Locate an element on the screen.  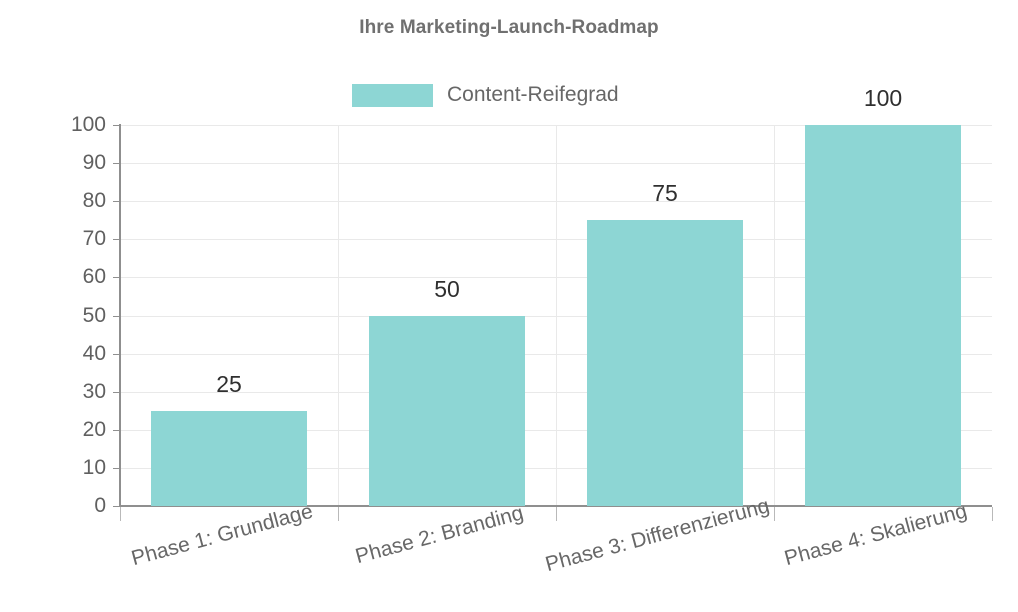
bar-value-label: 25 is located at coordinates (229, 383).